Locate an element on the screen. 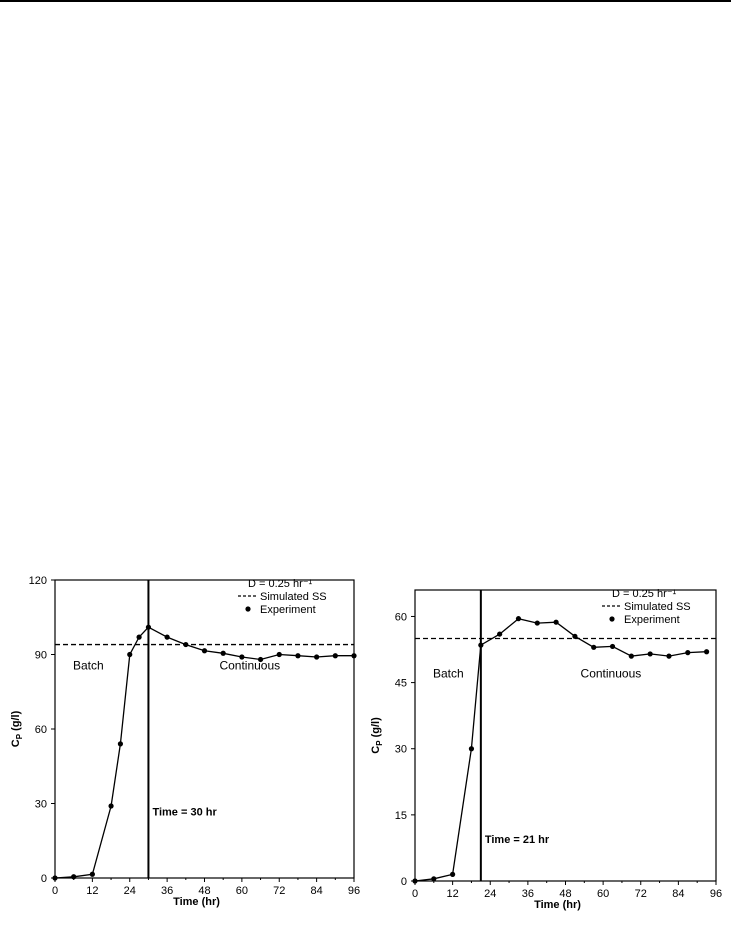  left-batch-label: Batch is located at coordinates (88, 665).